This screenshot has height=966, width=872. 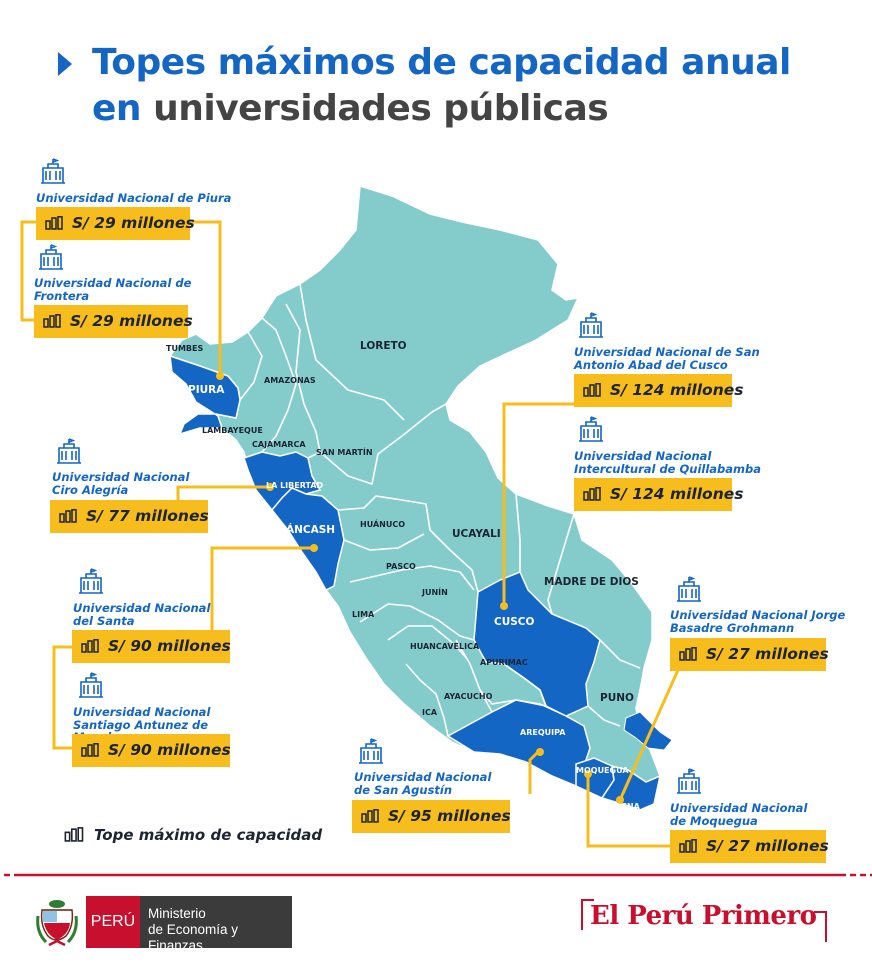 What do you see at coordinates (308, 539) in the screenshot?
I see `map-region-ancash` at bounding box center [308, 539].